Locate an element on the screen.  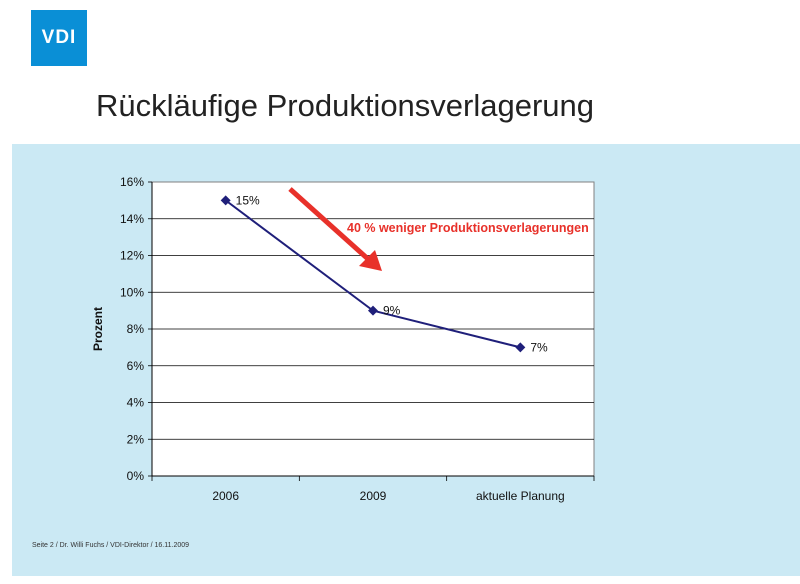
x-tick-label: 2006 is located at coordinates (225, 496).